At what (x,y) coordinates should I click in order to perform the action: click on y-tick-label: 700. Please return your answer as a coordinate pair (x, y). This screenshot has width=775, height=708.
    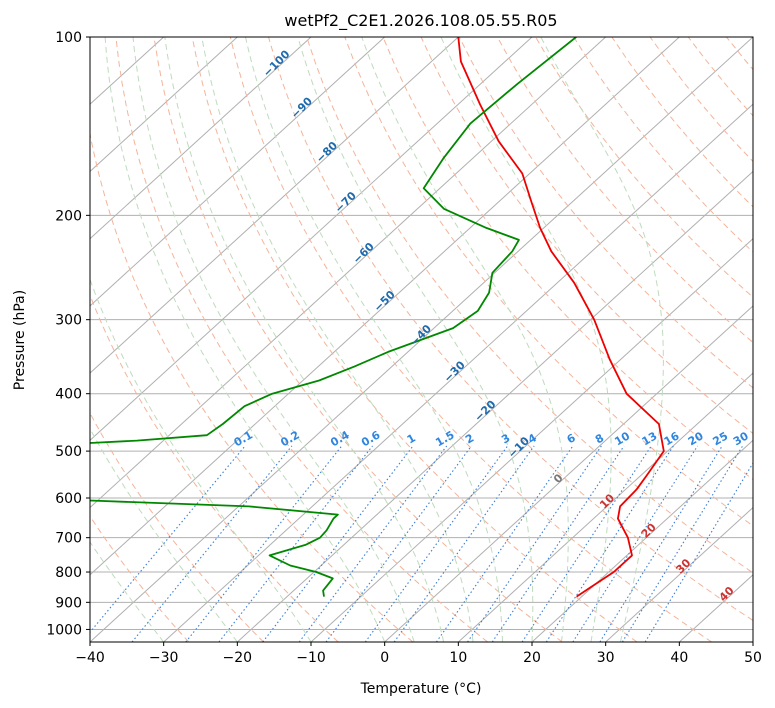
    Looking at the image, I should click on (68, 539).